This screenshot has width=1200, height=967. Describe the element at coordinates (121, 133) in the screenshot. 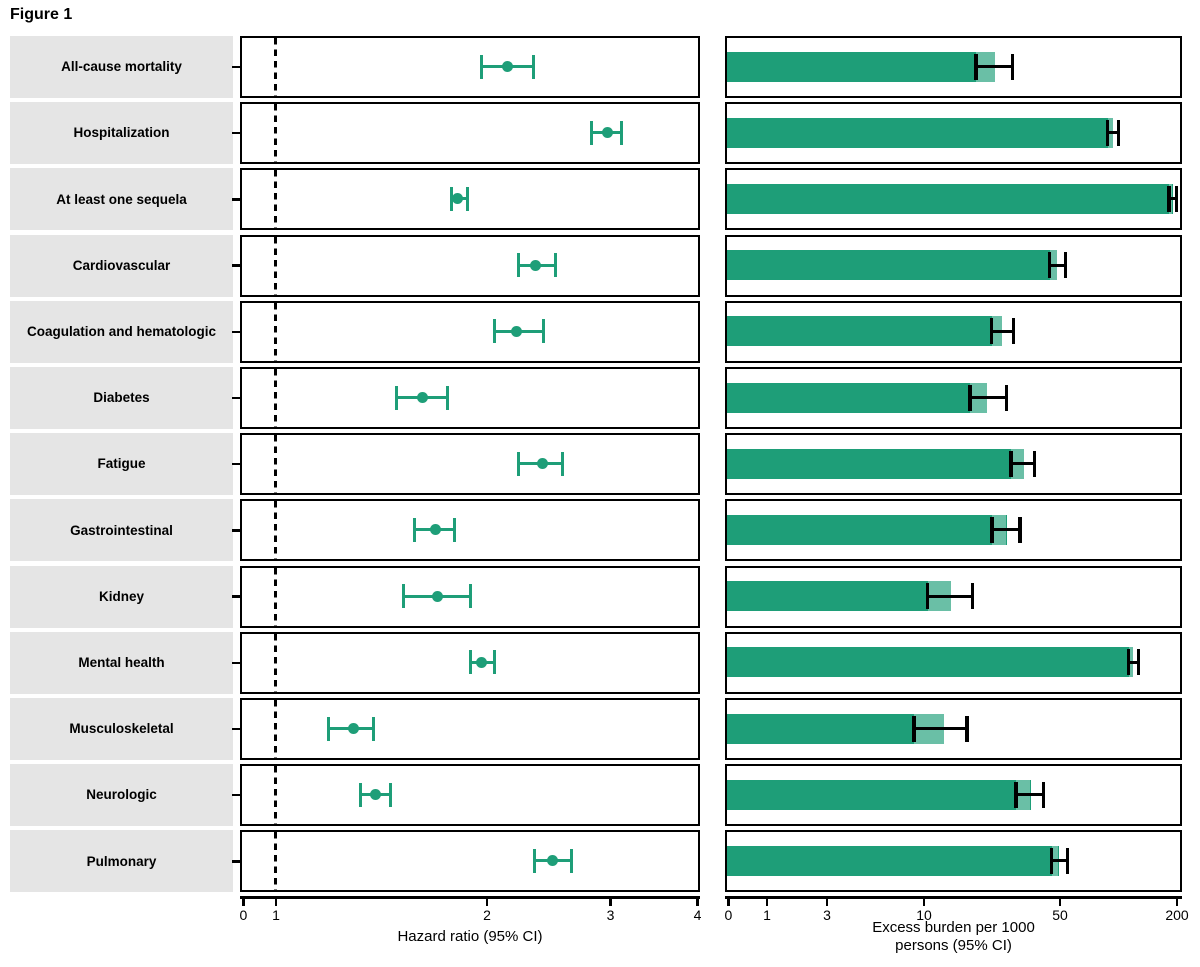

I see `row-label: Hospitalization` at that location.